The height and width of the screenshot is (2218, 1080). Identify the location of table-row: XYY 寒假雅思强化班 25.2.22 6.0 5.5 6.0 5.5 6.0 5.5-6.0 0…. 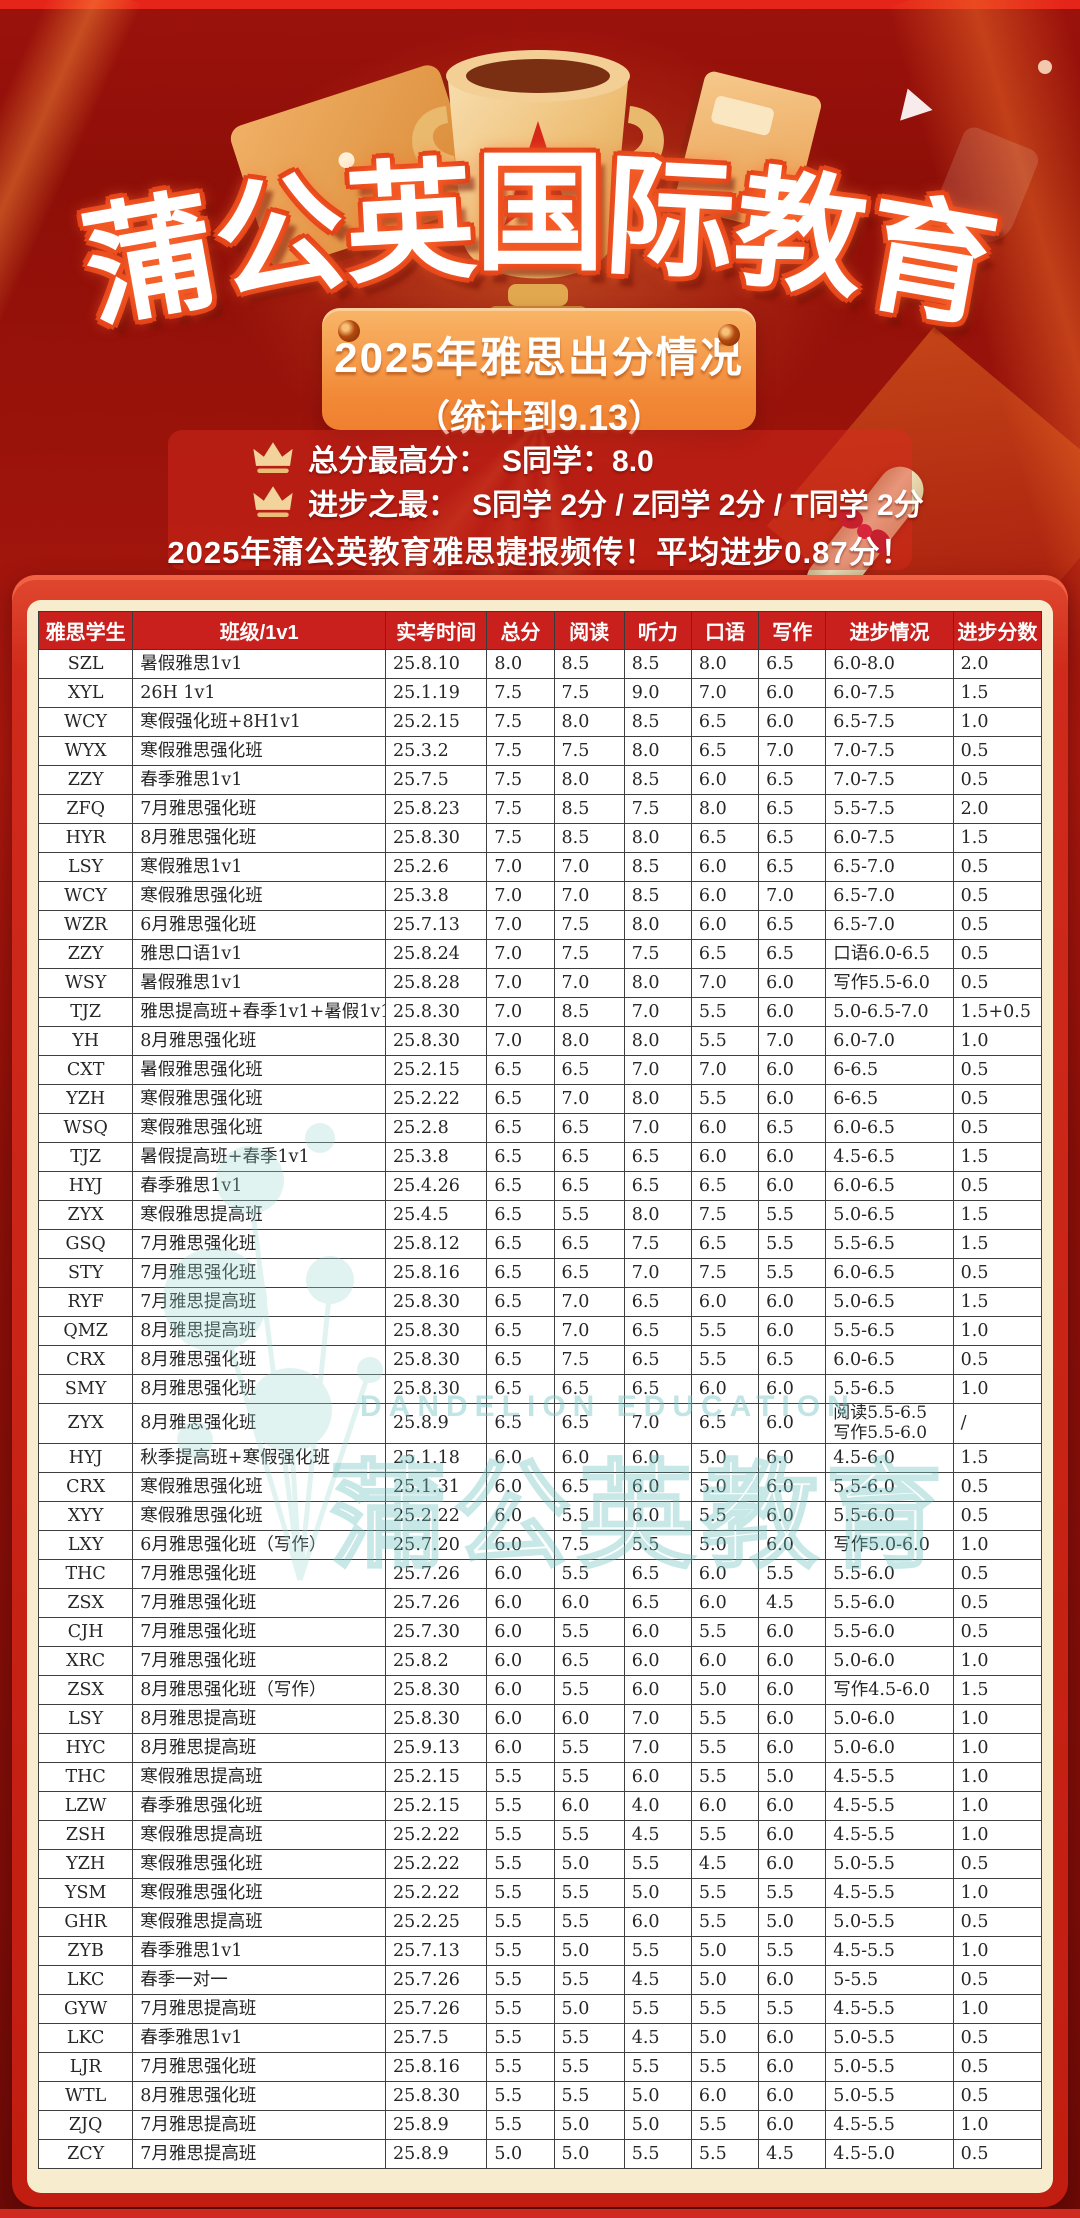
(540, 1516).